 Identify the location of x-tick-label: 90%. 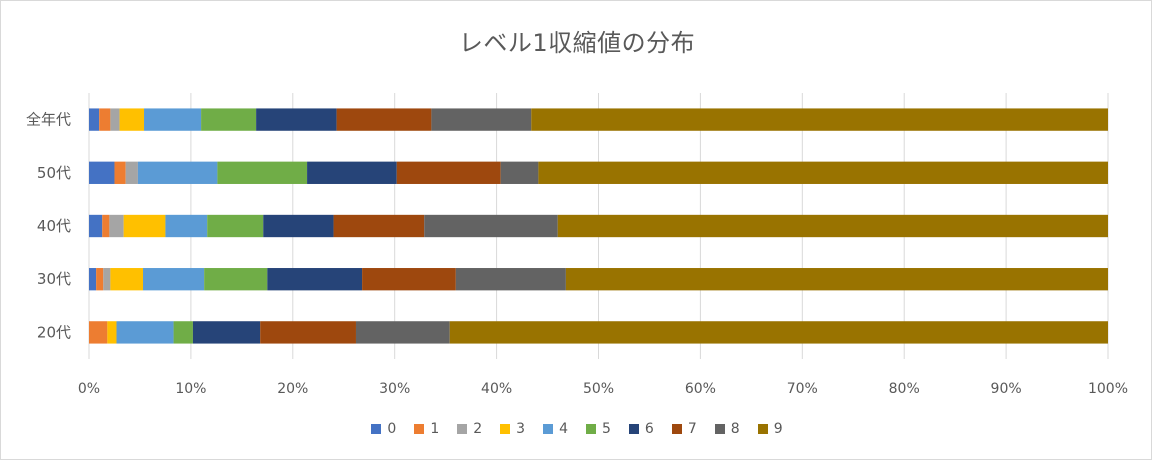
(1006, 389).